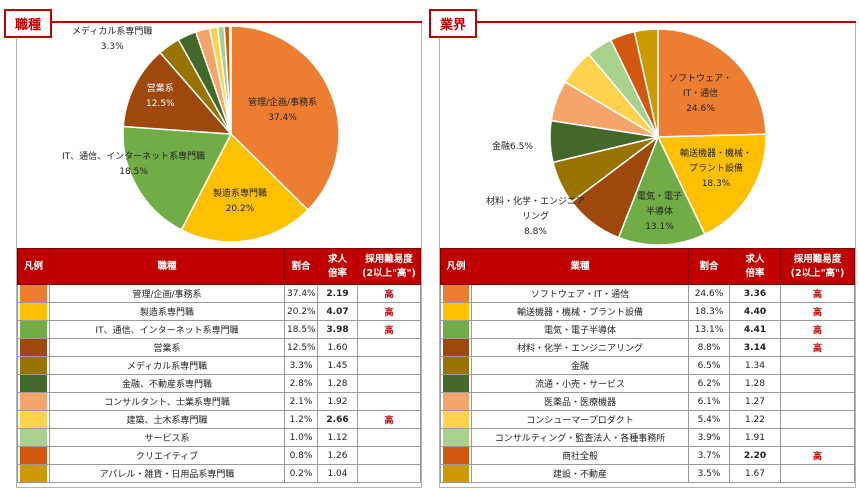 The width and height of the screenshot is (859, 490). I want to click on row-ratio: 1.27, so click(755, 401).